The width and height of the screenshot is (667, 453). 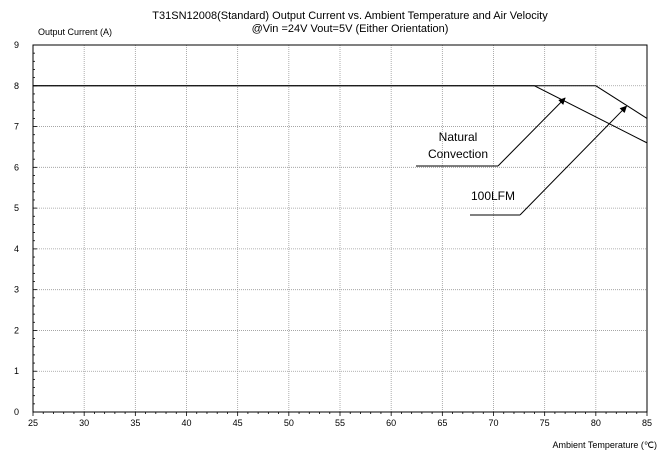 I want to click on annotation-100lfm-label: 100LFM, so click(x=493, y=196).